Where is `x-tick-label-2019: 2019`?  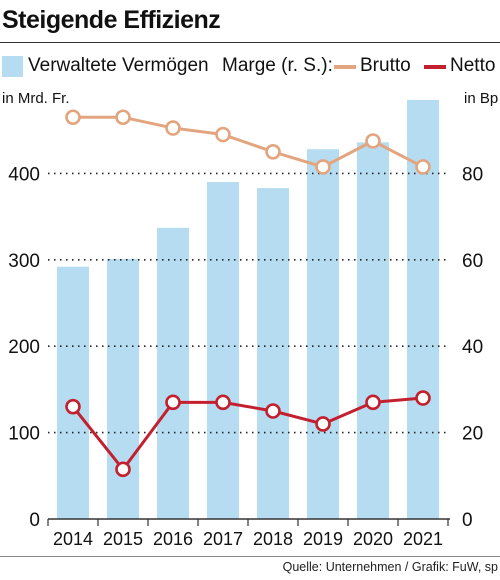 x-tick-label-2019: 2019 is located at coordinates (323, 539).